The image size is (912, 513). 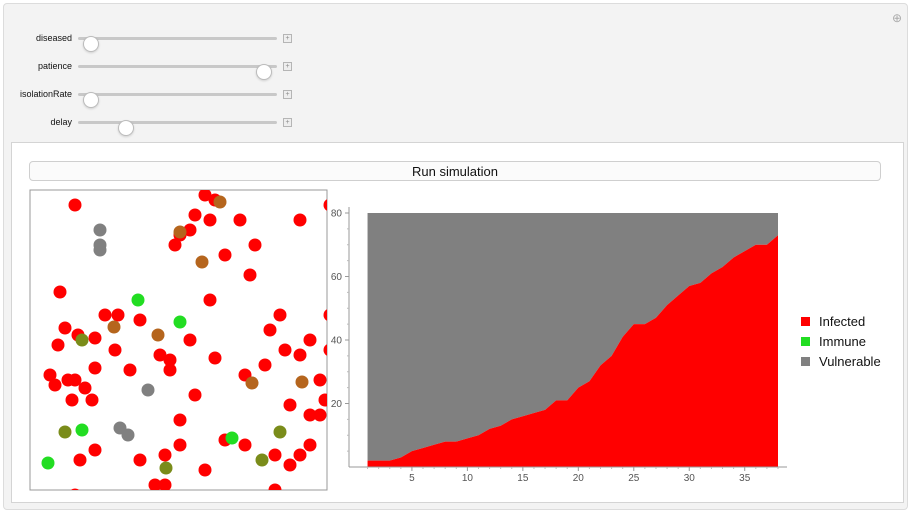 What do you see at coordinates (745, 478) in the screenshot?
I see `x-tick-label: 35` at bounding box center [745, 478].